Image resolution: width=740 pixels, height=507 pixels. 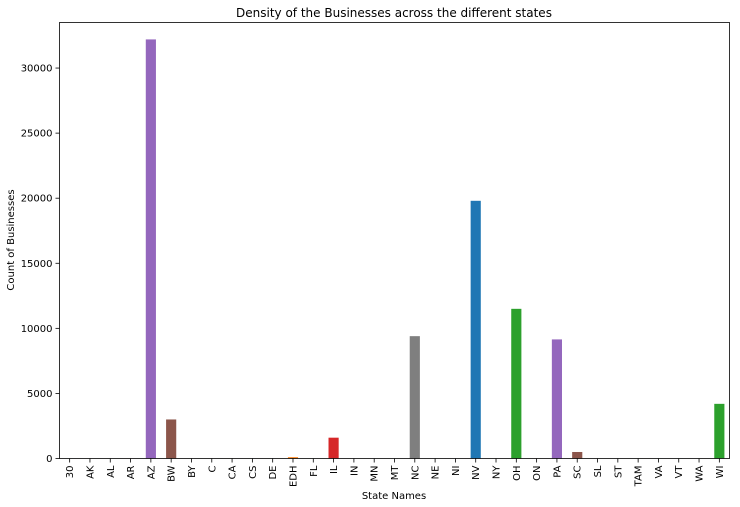 I want to click on x-tick-label: ST, so click(x=618, y=471).